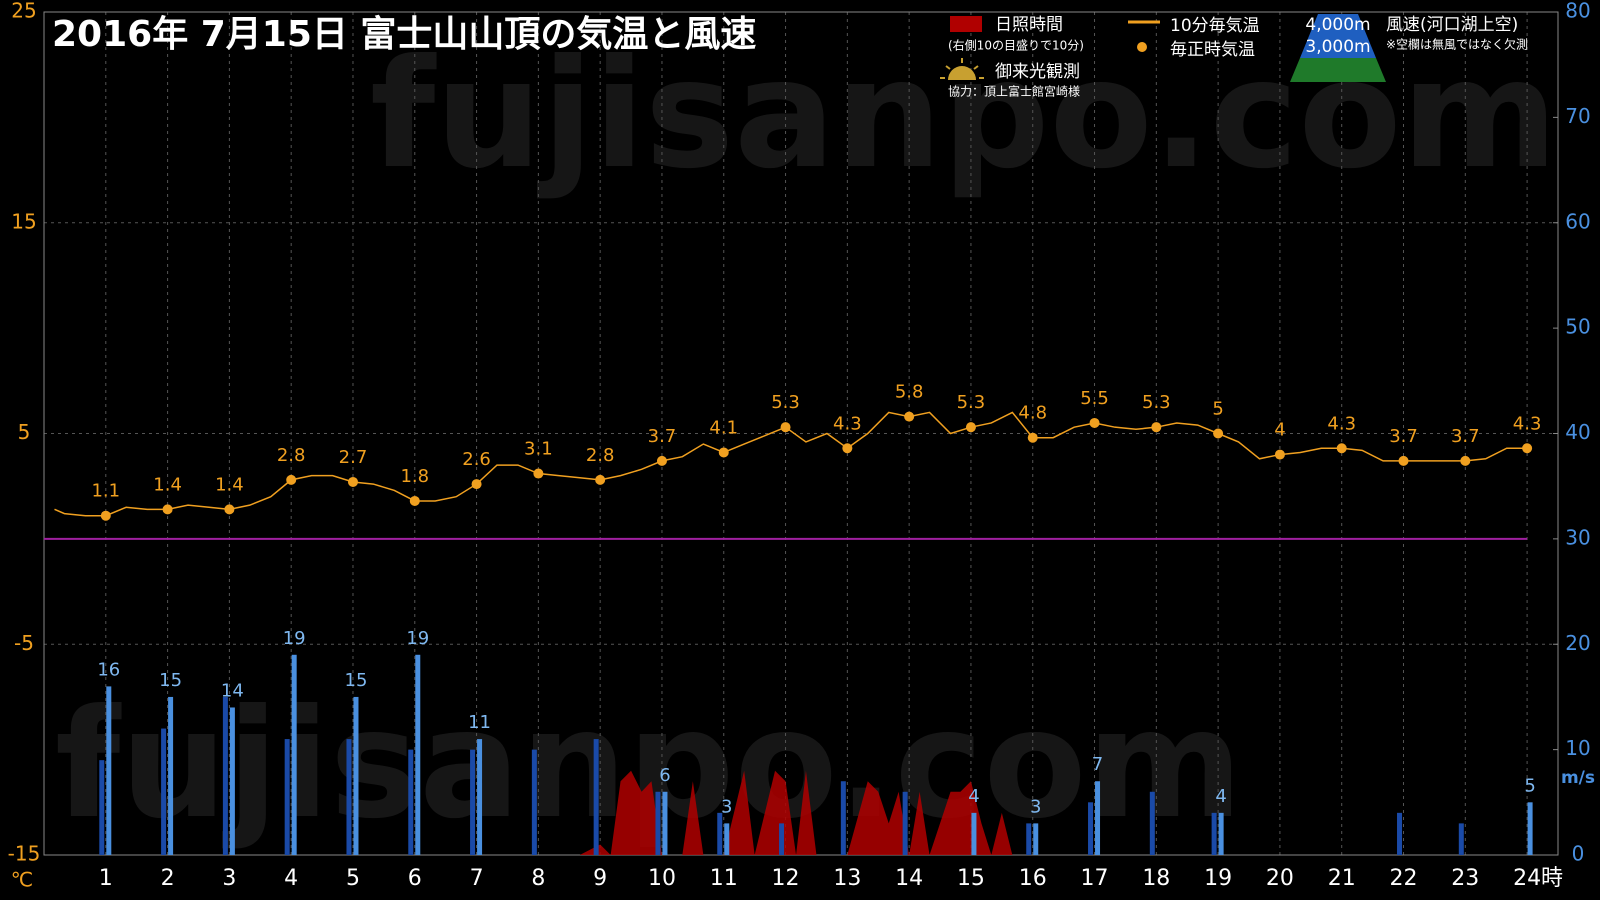 The image size is (1600, 900). What do you see at coordinates (1337, 47) in the screenshot?
I see `legend-label: 3,000m` at bounding box center [1337, 47].